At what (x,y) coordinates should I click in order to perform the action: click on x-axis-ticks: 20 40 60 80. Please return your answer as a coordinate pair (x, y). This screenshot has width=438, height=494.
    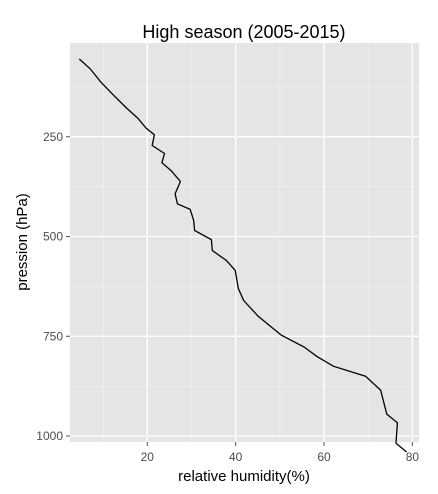
    Looking at the image, I should click on (280, 453).